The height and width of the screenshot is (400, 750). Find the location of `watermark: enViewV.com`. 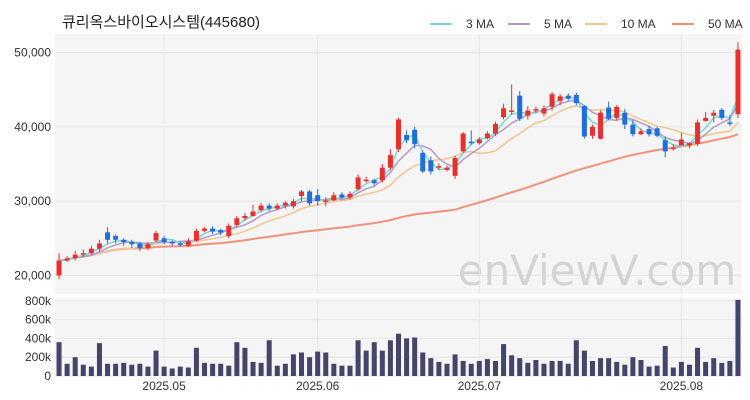

watermark: enViewV.com is located at coordinates (597, 270).